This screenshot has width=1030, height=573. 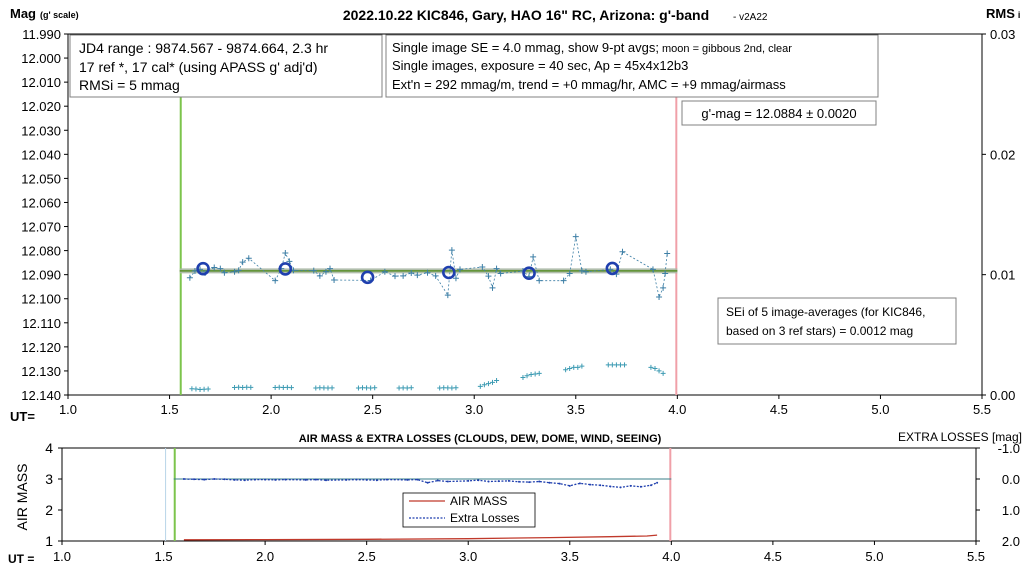 I want to click on y-tick-label: 12.060, so click(x=41, y=202).